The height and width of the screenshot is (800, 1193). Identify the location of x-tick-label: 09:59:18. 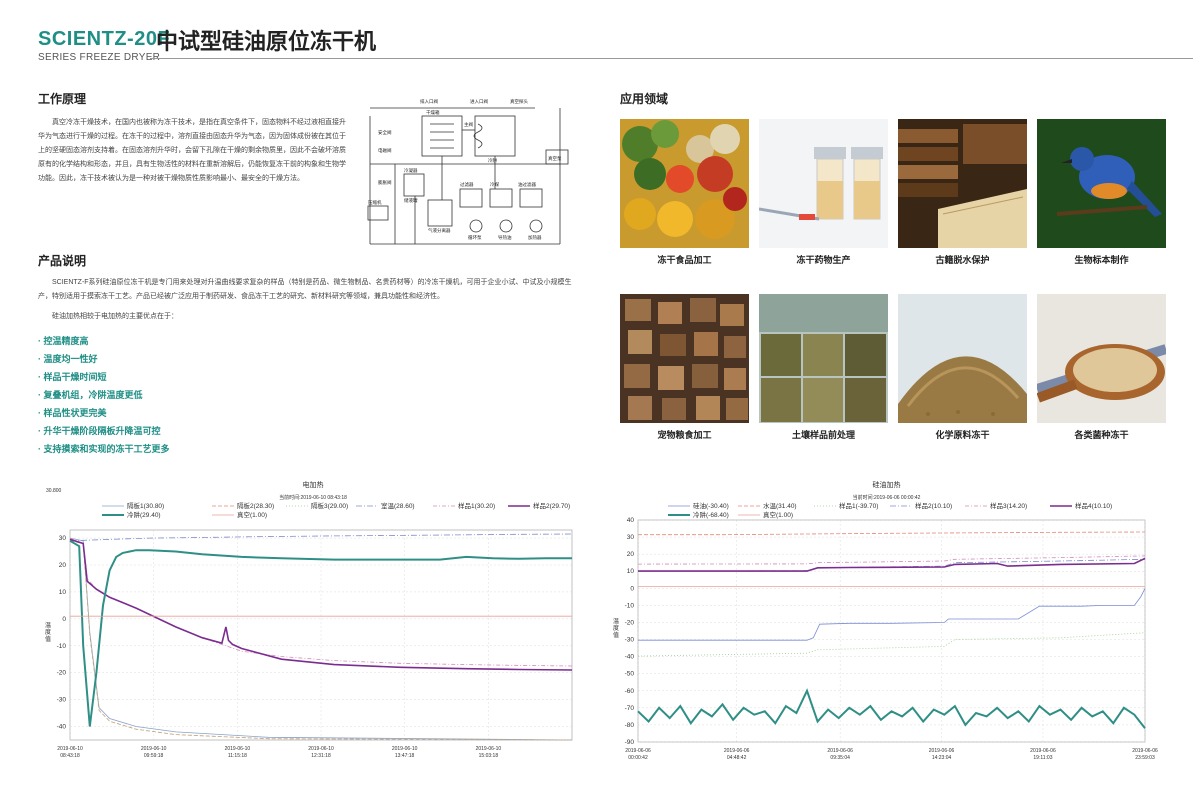
(154, 756).